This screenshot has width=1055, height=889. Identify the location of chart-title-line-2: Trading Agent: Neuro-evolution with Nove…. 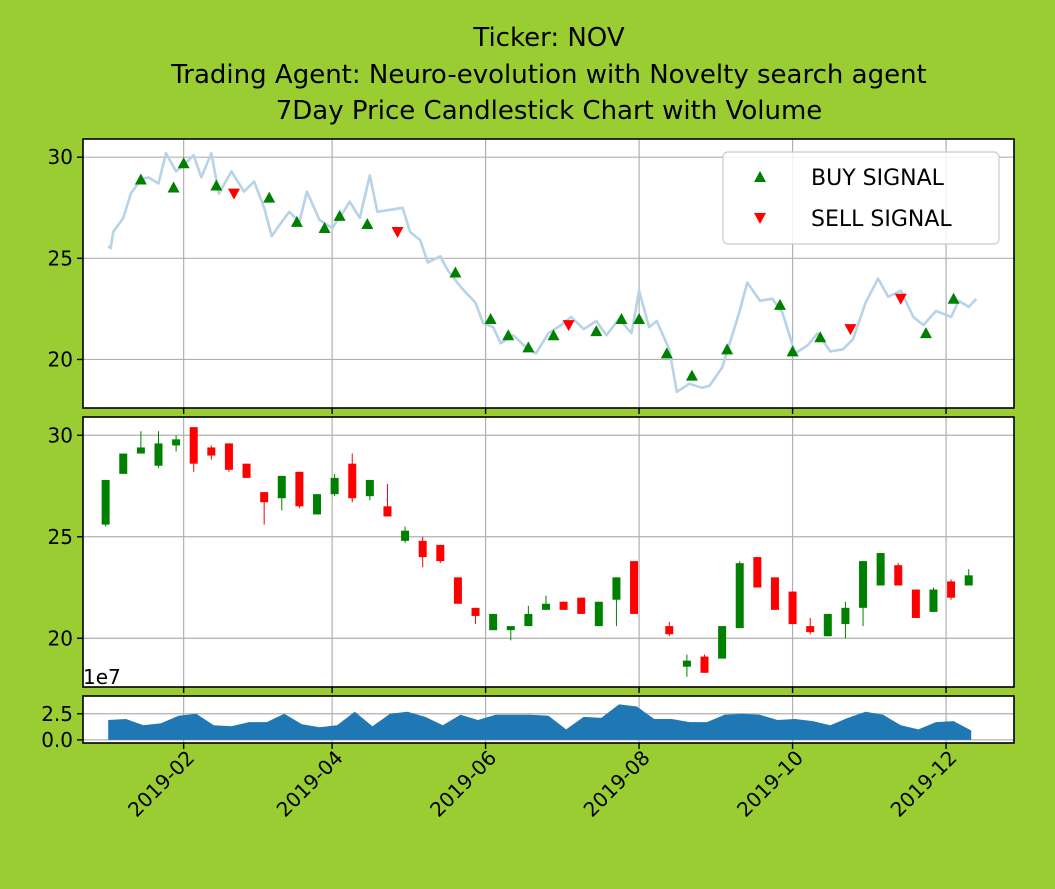
(548, 75).